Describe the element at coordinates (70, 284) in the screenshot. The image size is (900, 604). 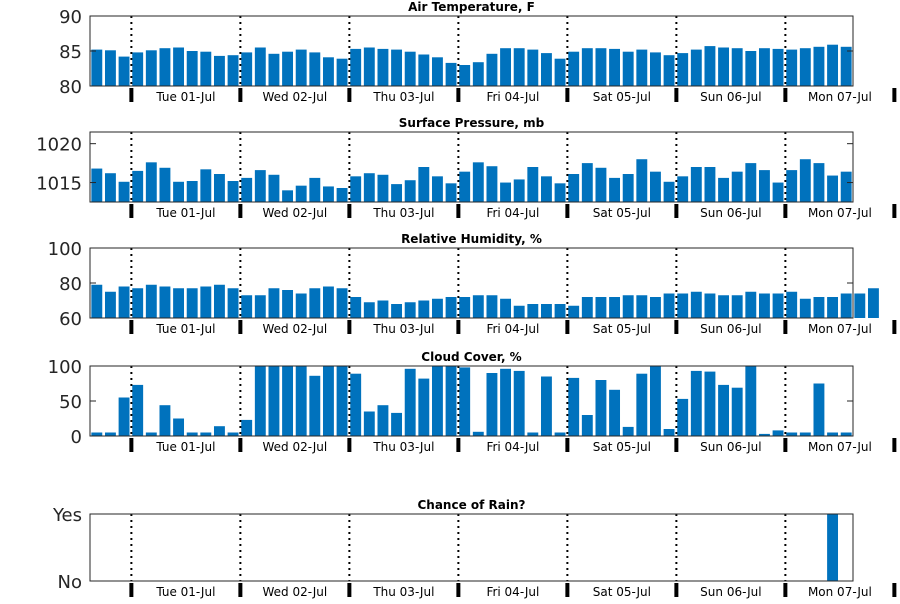
I see `ytick-label: 80` at that location.